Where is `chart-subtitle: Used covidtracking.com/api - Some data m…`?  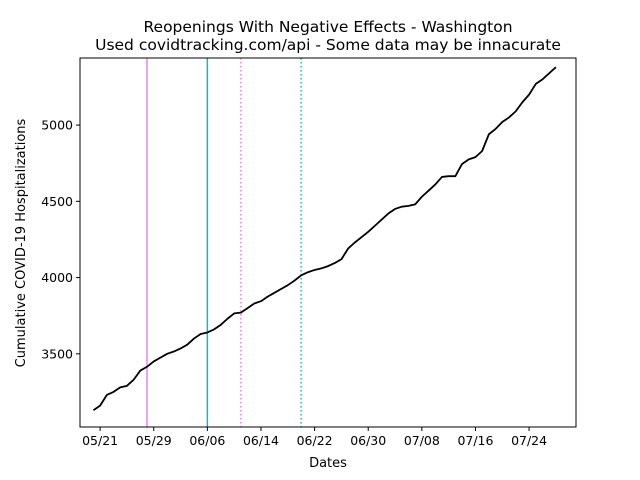
chart-subtitle: Used covidtracking.com/api - Some data m… is located at coordinates (328, 45).